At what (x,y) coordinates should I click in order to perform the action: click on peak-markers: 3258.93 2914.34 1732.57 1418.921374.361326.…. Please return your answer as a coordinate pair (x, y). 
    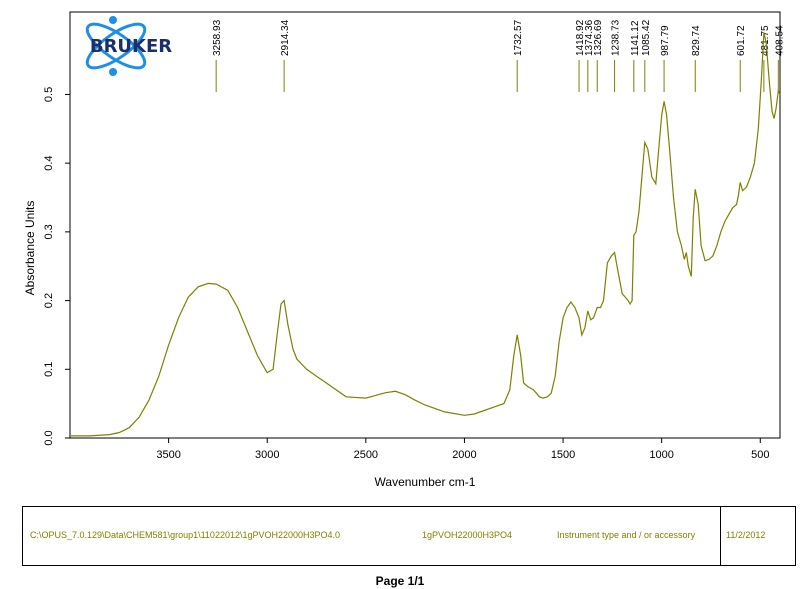
    Looking at the image, I should click on (498, 55).